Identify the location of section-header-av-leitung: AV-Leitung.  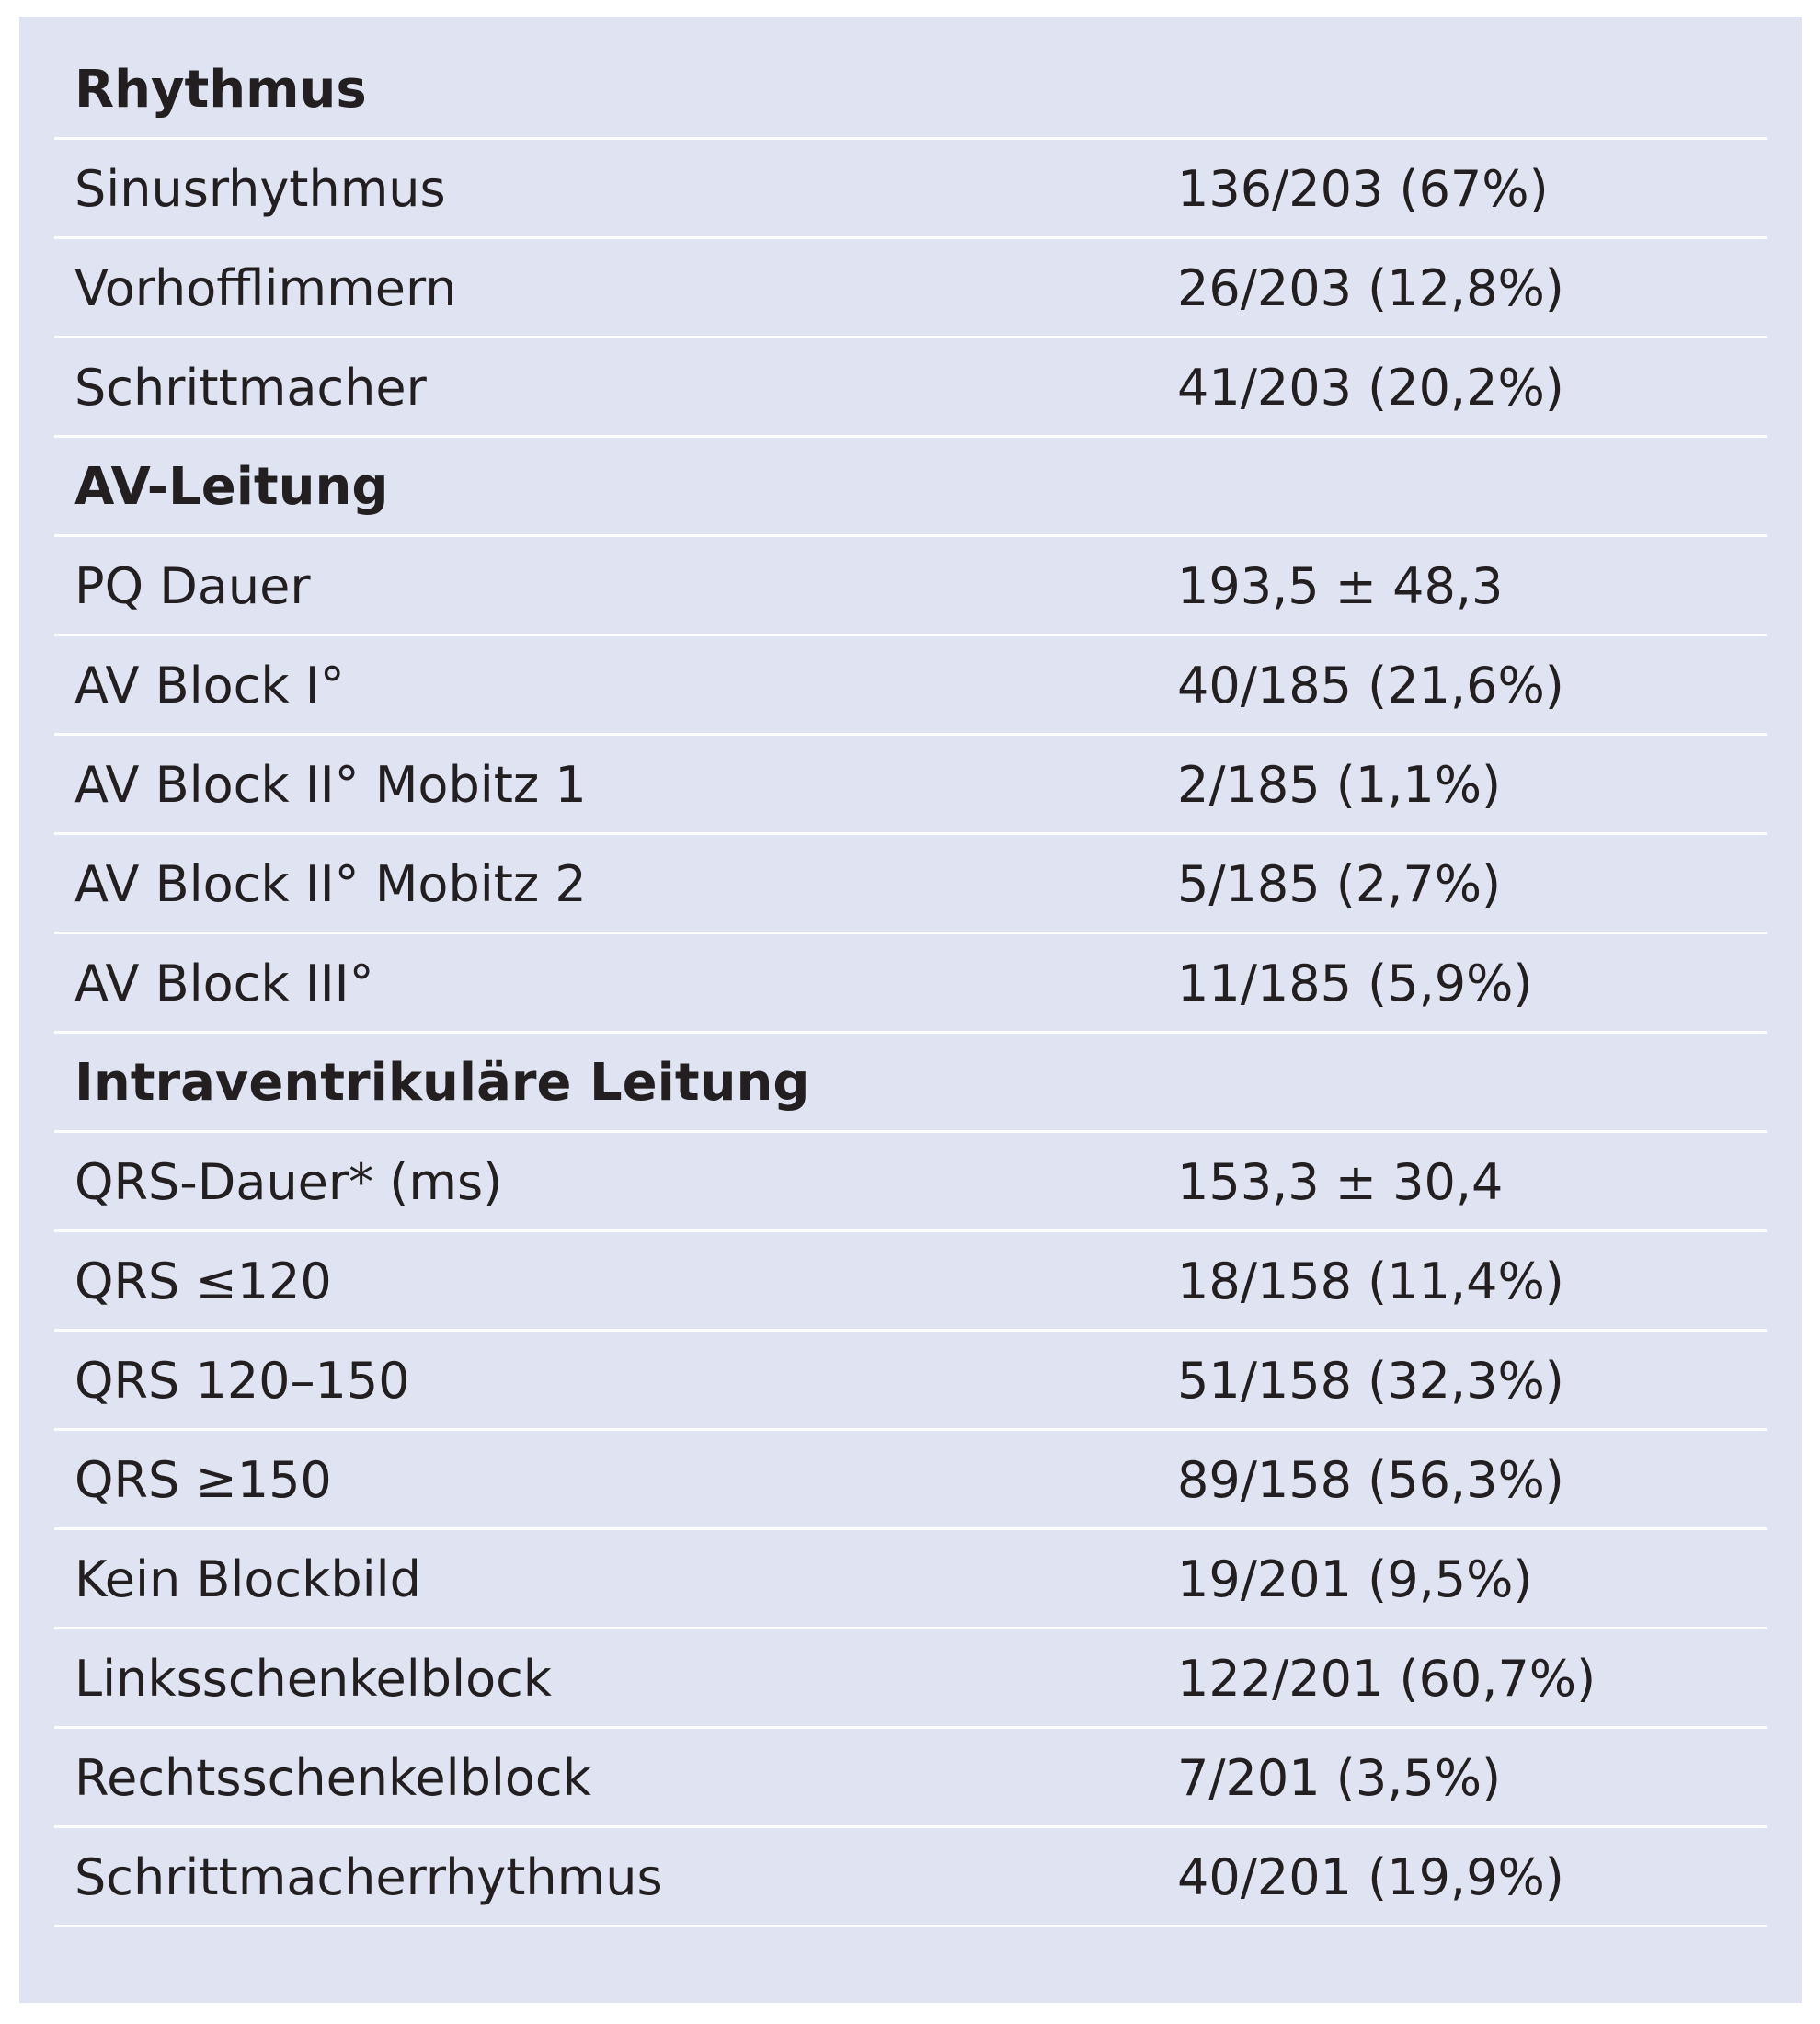
(910, 487).